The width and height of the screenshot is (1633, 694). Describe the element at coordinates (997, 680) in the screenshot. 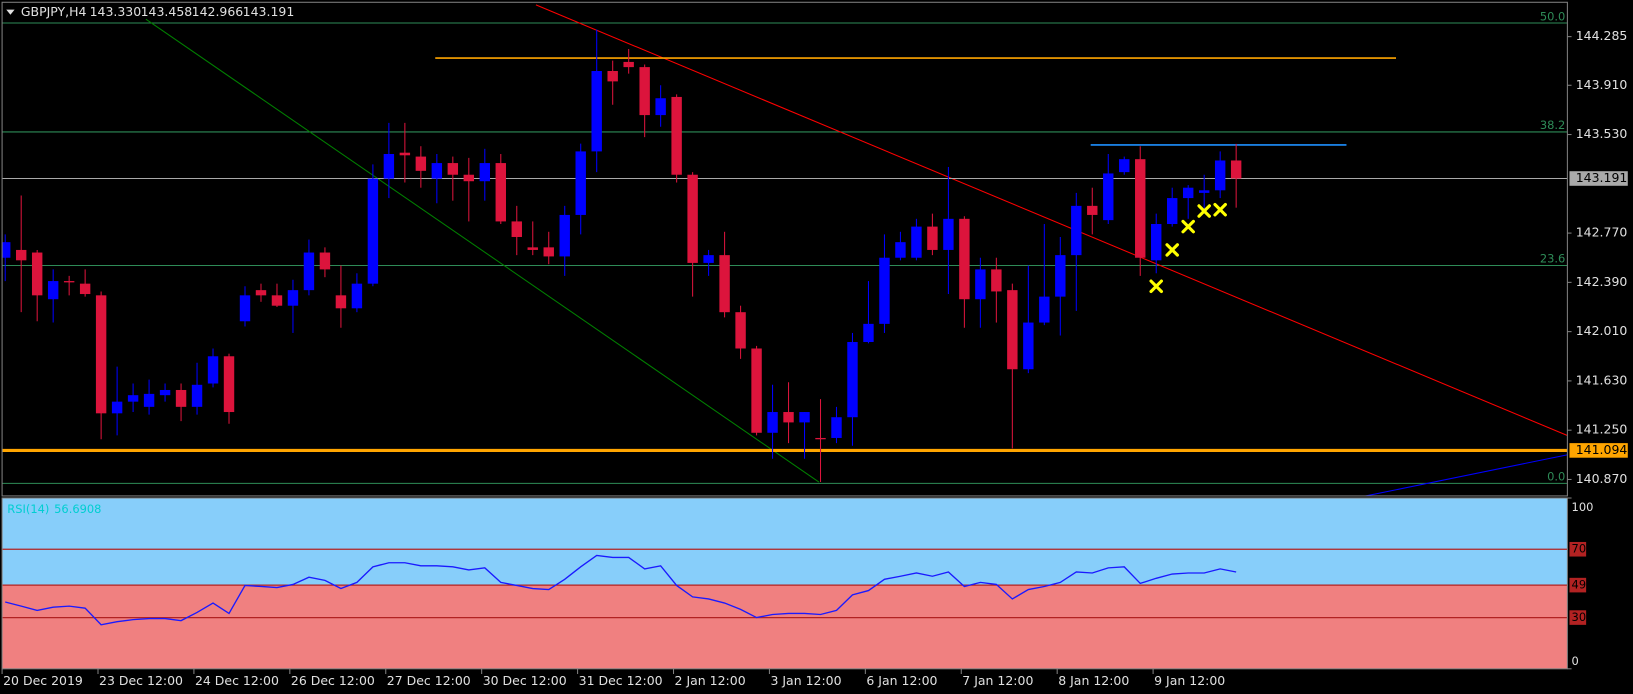

I see `x-tick-label: 7 Jan 12:00` at that location.